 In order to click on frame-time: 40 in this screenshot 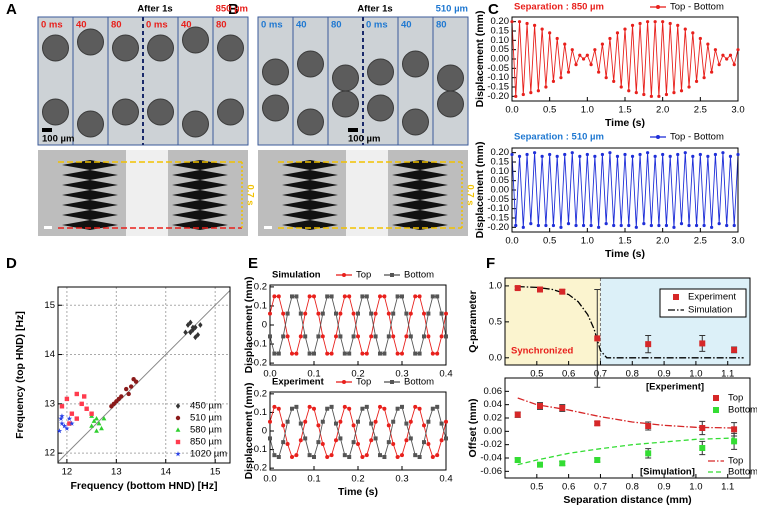, I will do `click(406, 25)`.